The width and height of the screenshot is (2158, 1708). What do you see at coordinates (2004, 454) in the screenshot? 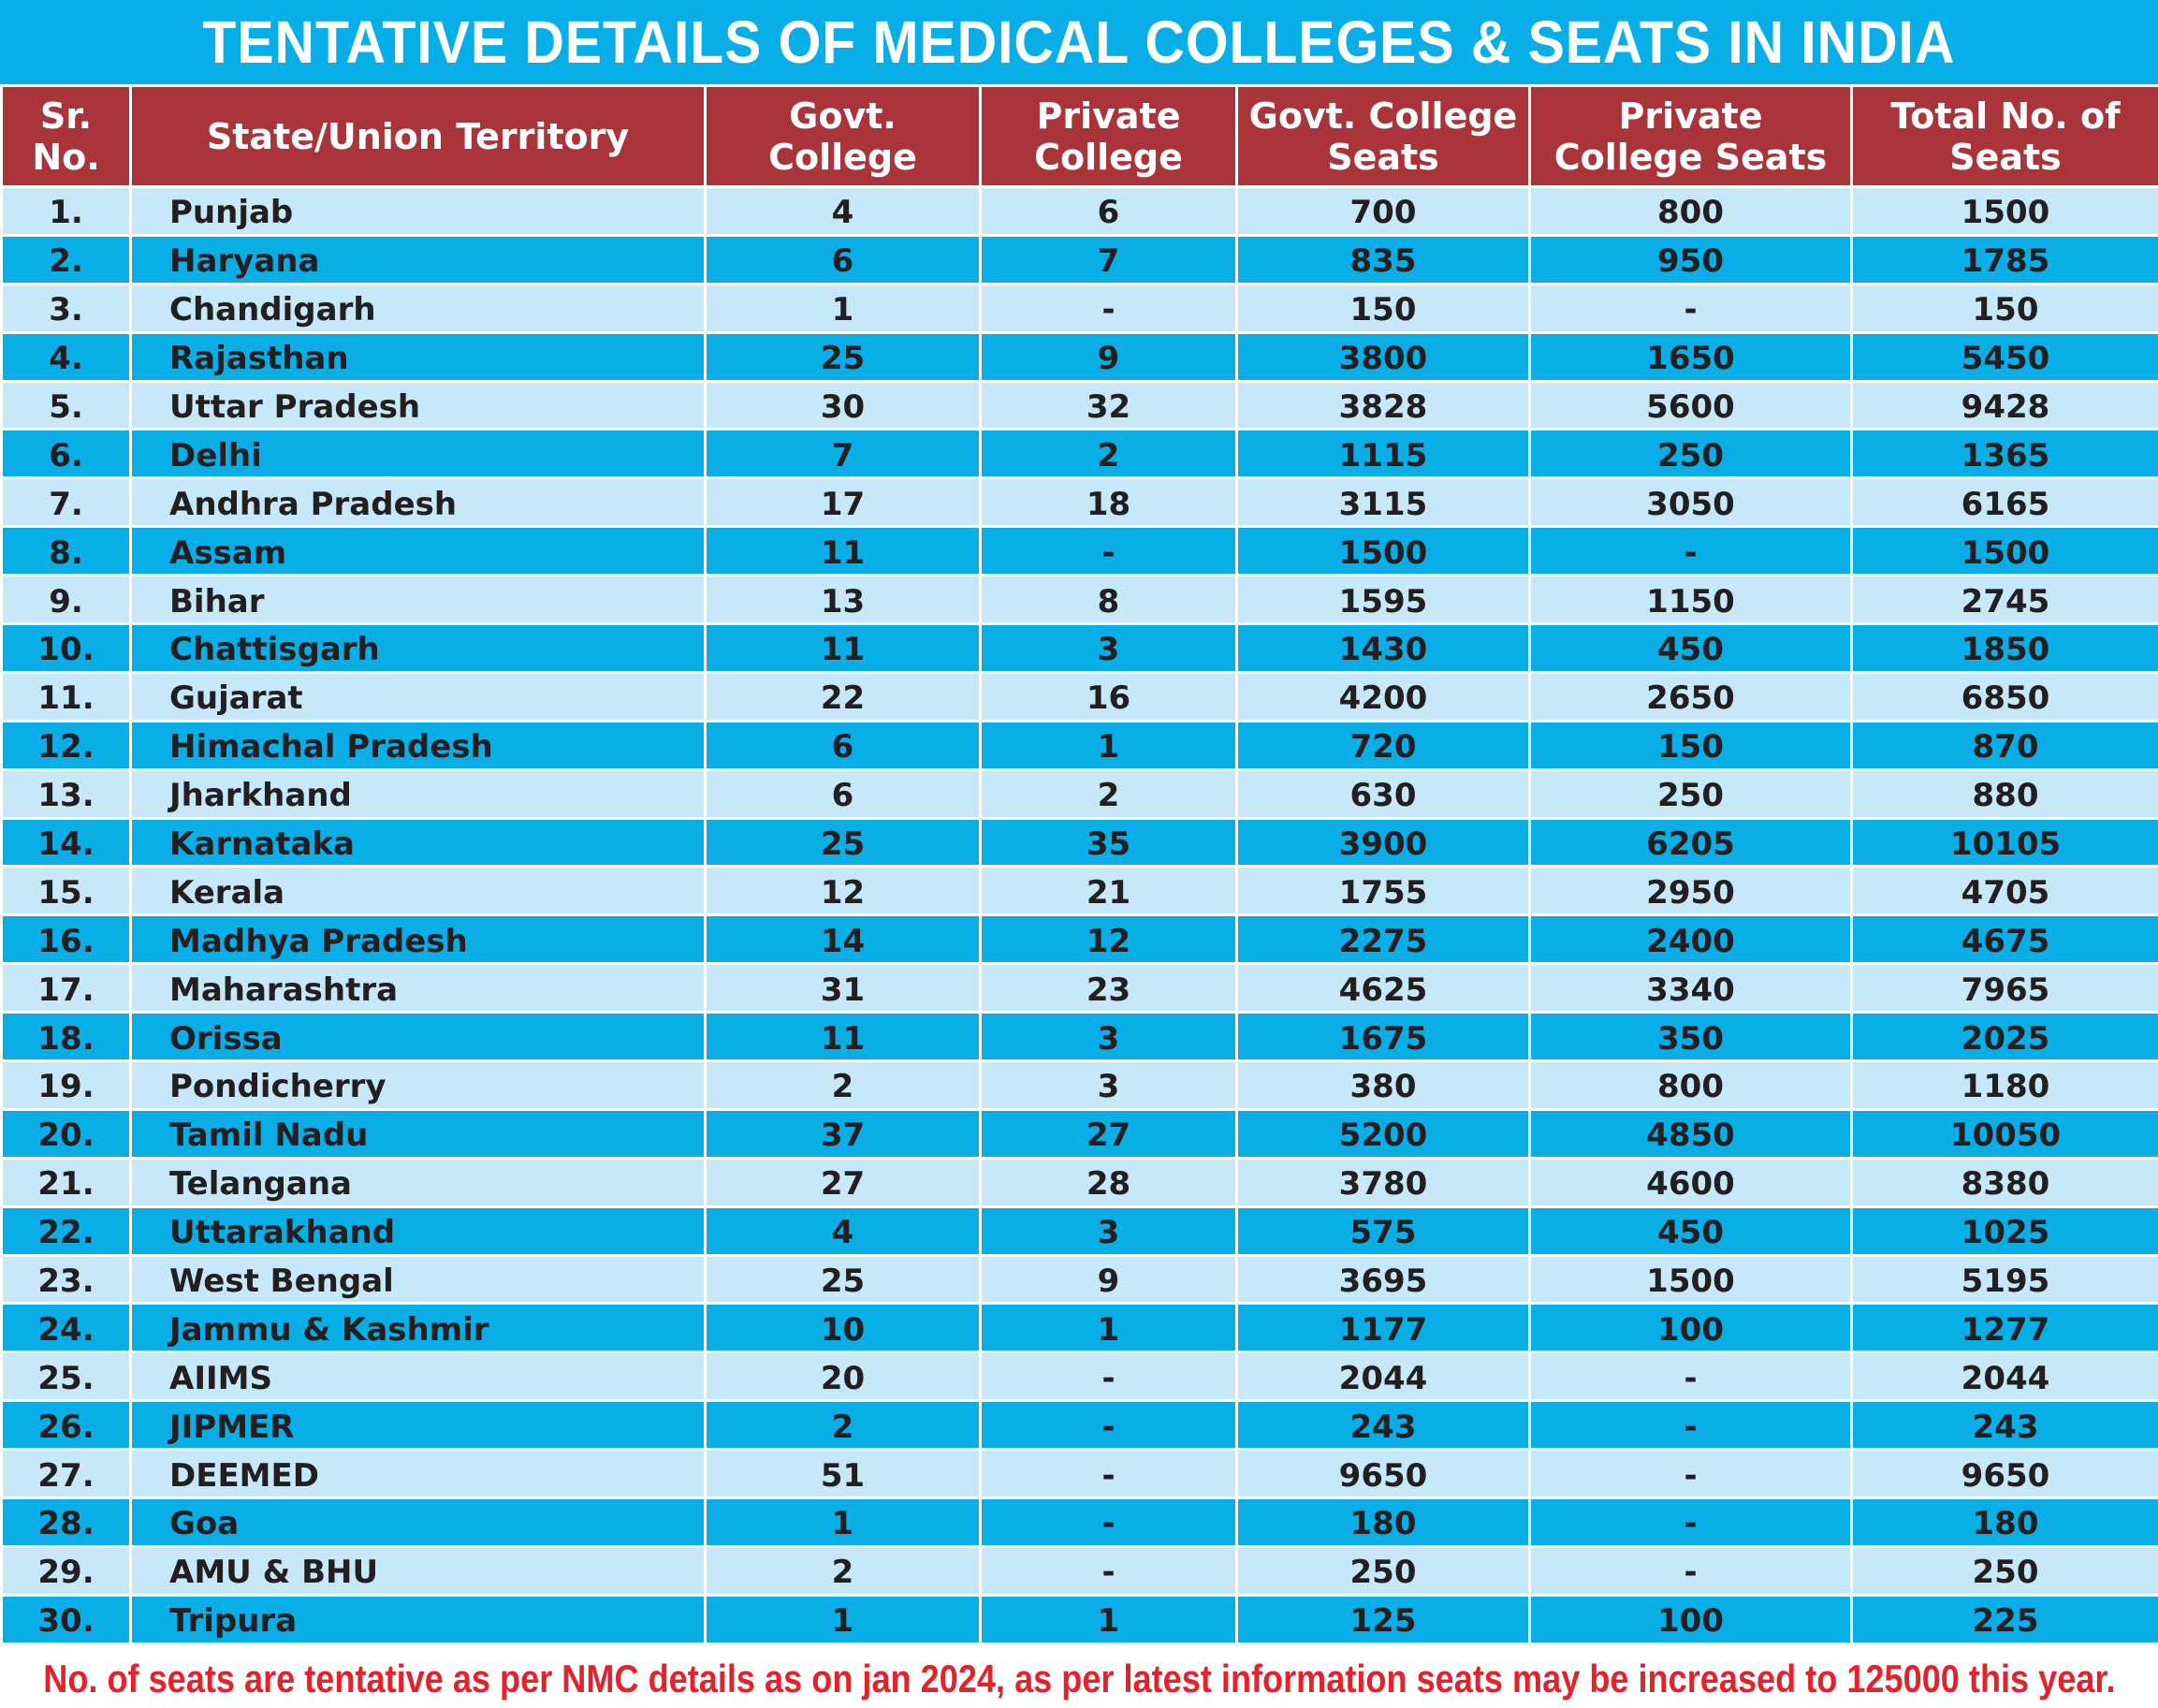
I see `cell-total-seats: 1365` at bounding box center [2004, 454].